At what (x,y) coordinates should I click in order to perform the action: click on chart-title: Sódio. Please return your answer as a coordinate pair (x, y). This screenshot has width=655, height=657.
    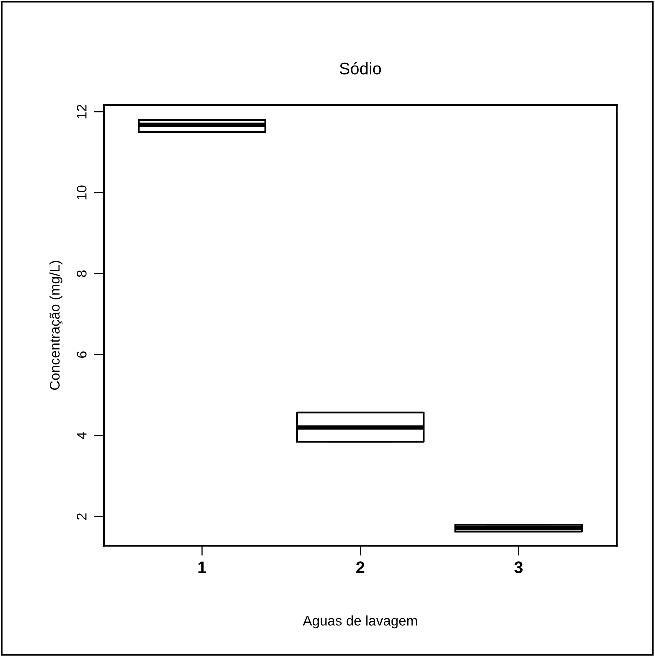
    Looking at the image, I should click on (361, 68).